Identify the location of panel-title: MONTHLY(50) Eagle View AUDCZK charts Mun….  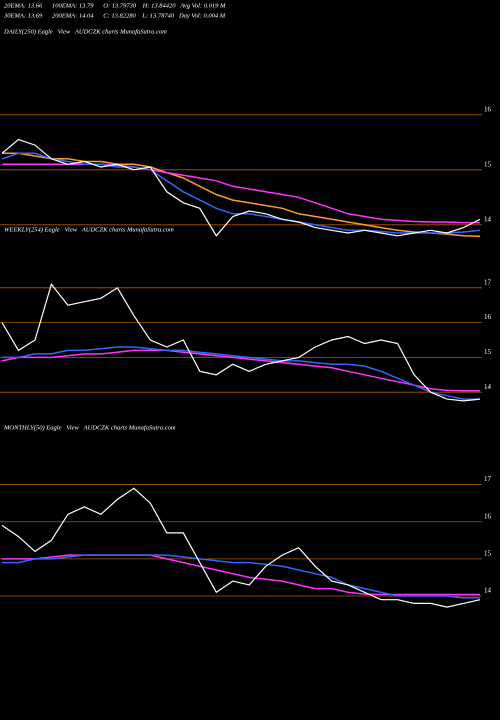
(89, 427).